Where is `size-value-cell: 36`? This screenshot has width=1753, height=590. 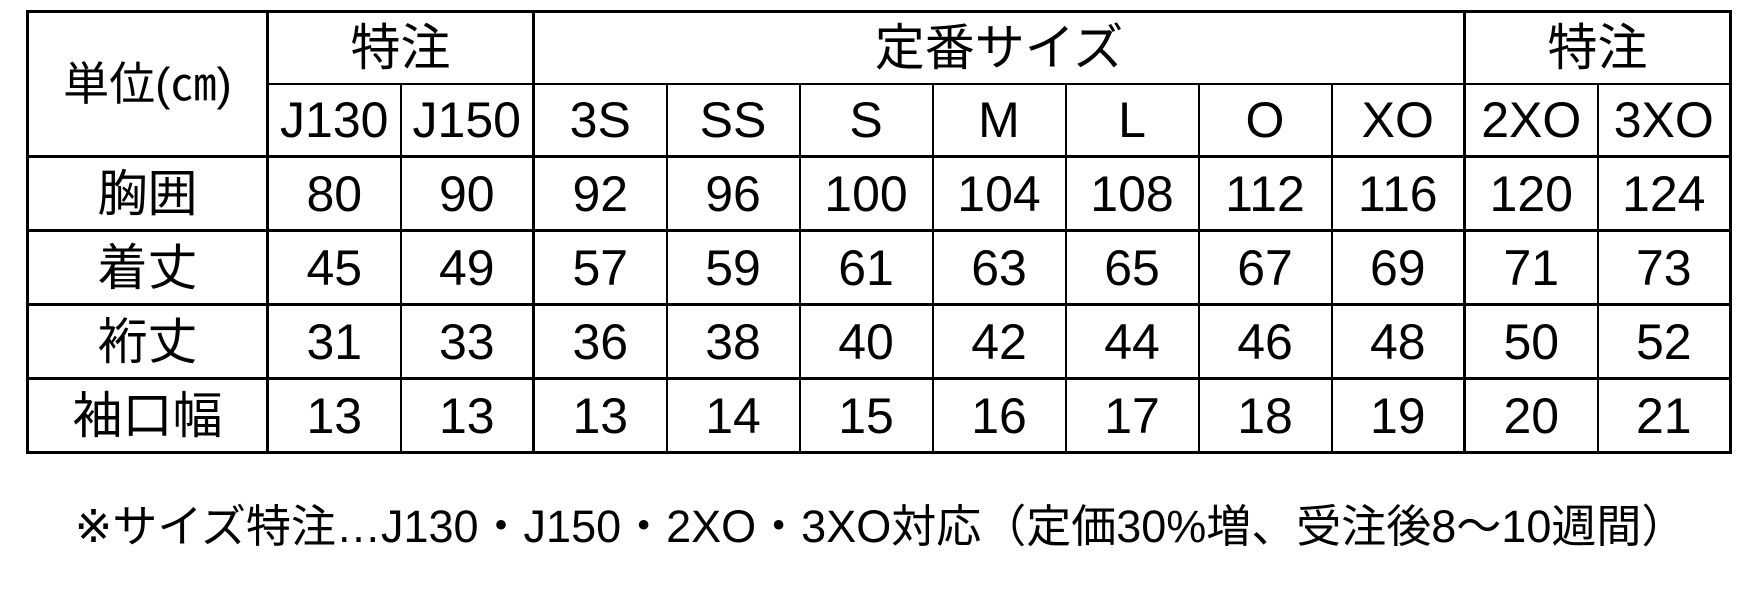
size-value-cell: 36 is located at coordinates (600, 341).